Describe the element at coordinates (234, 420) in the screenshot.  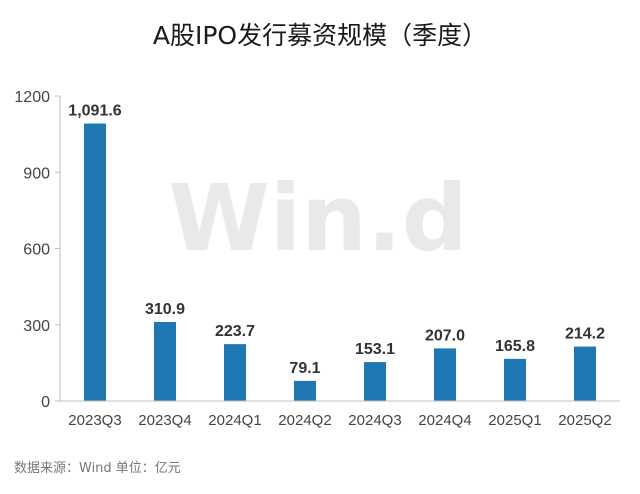
I see `x-tick-label: 2024Q1` at that location.